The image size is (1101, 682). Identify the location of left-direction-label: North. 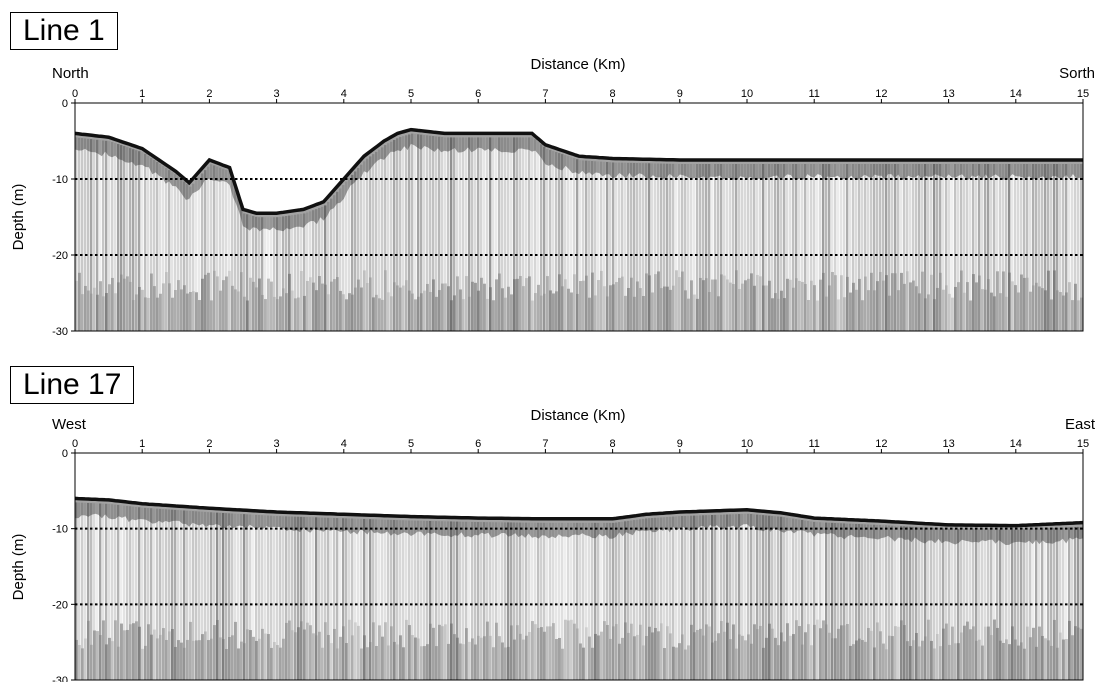
(70, 73).